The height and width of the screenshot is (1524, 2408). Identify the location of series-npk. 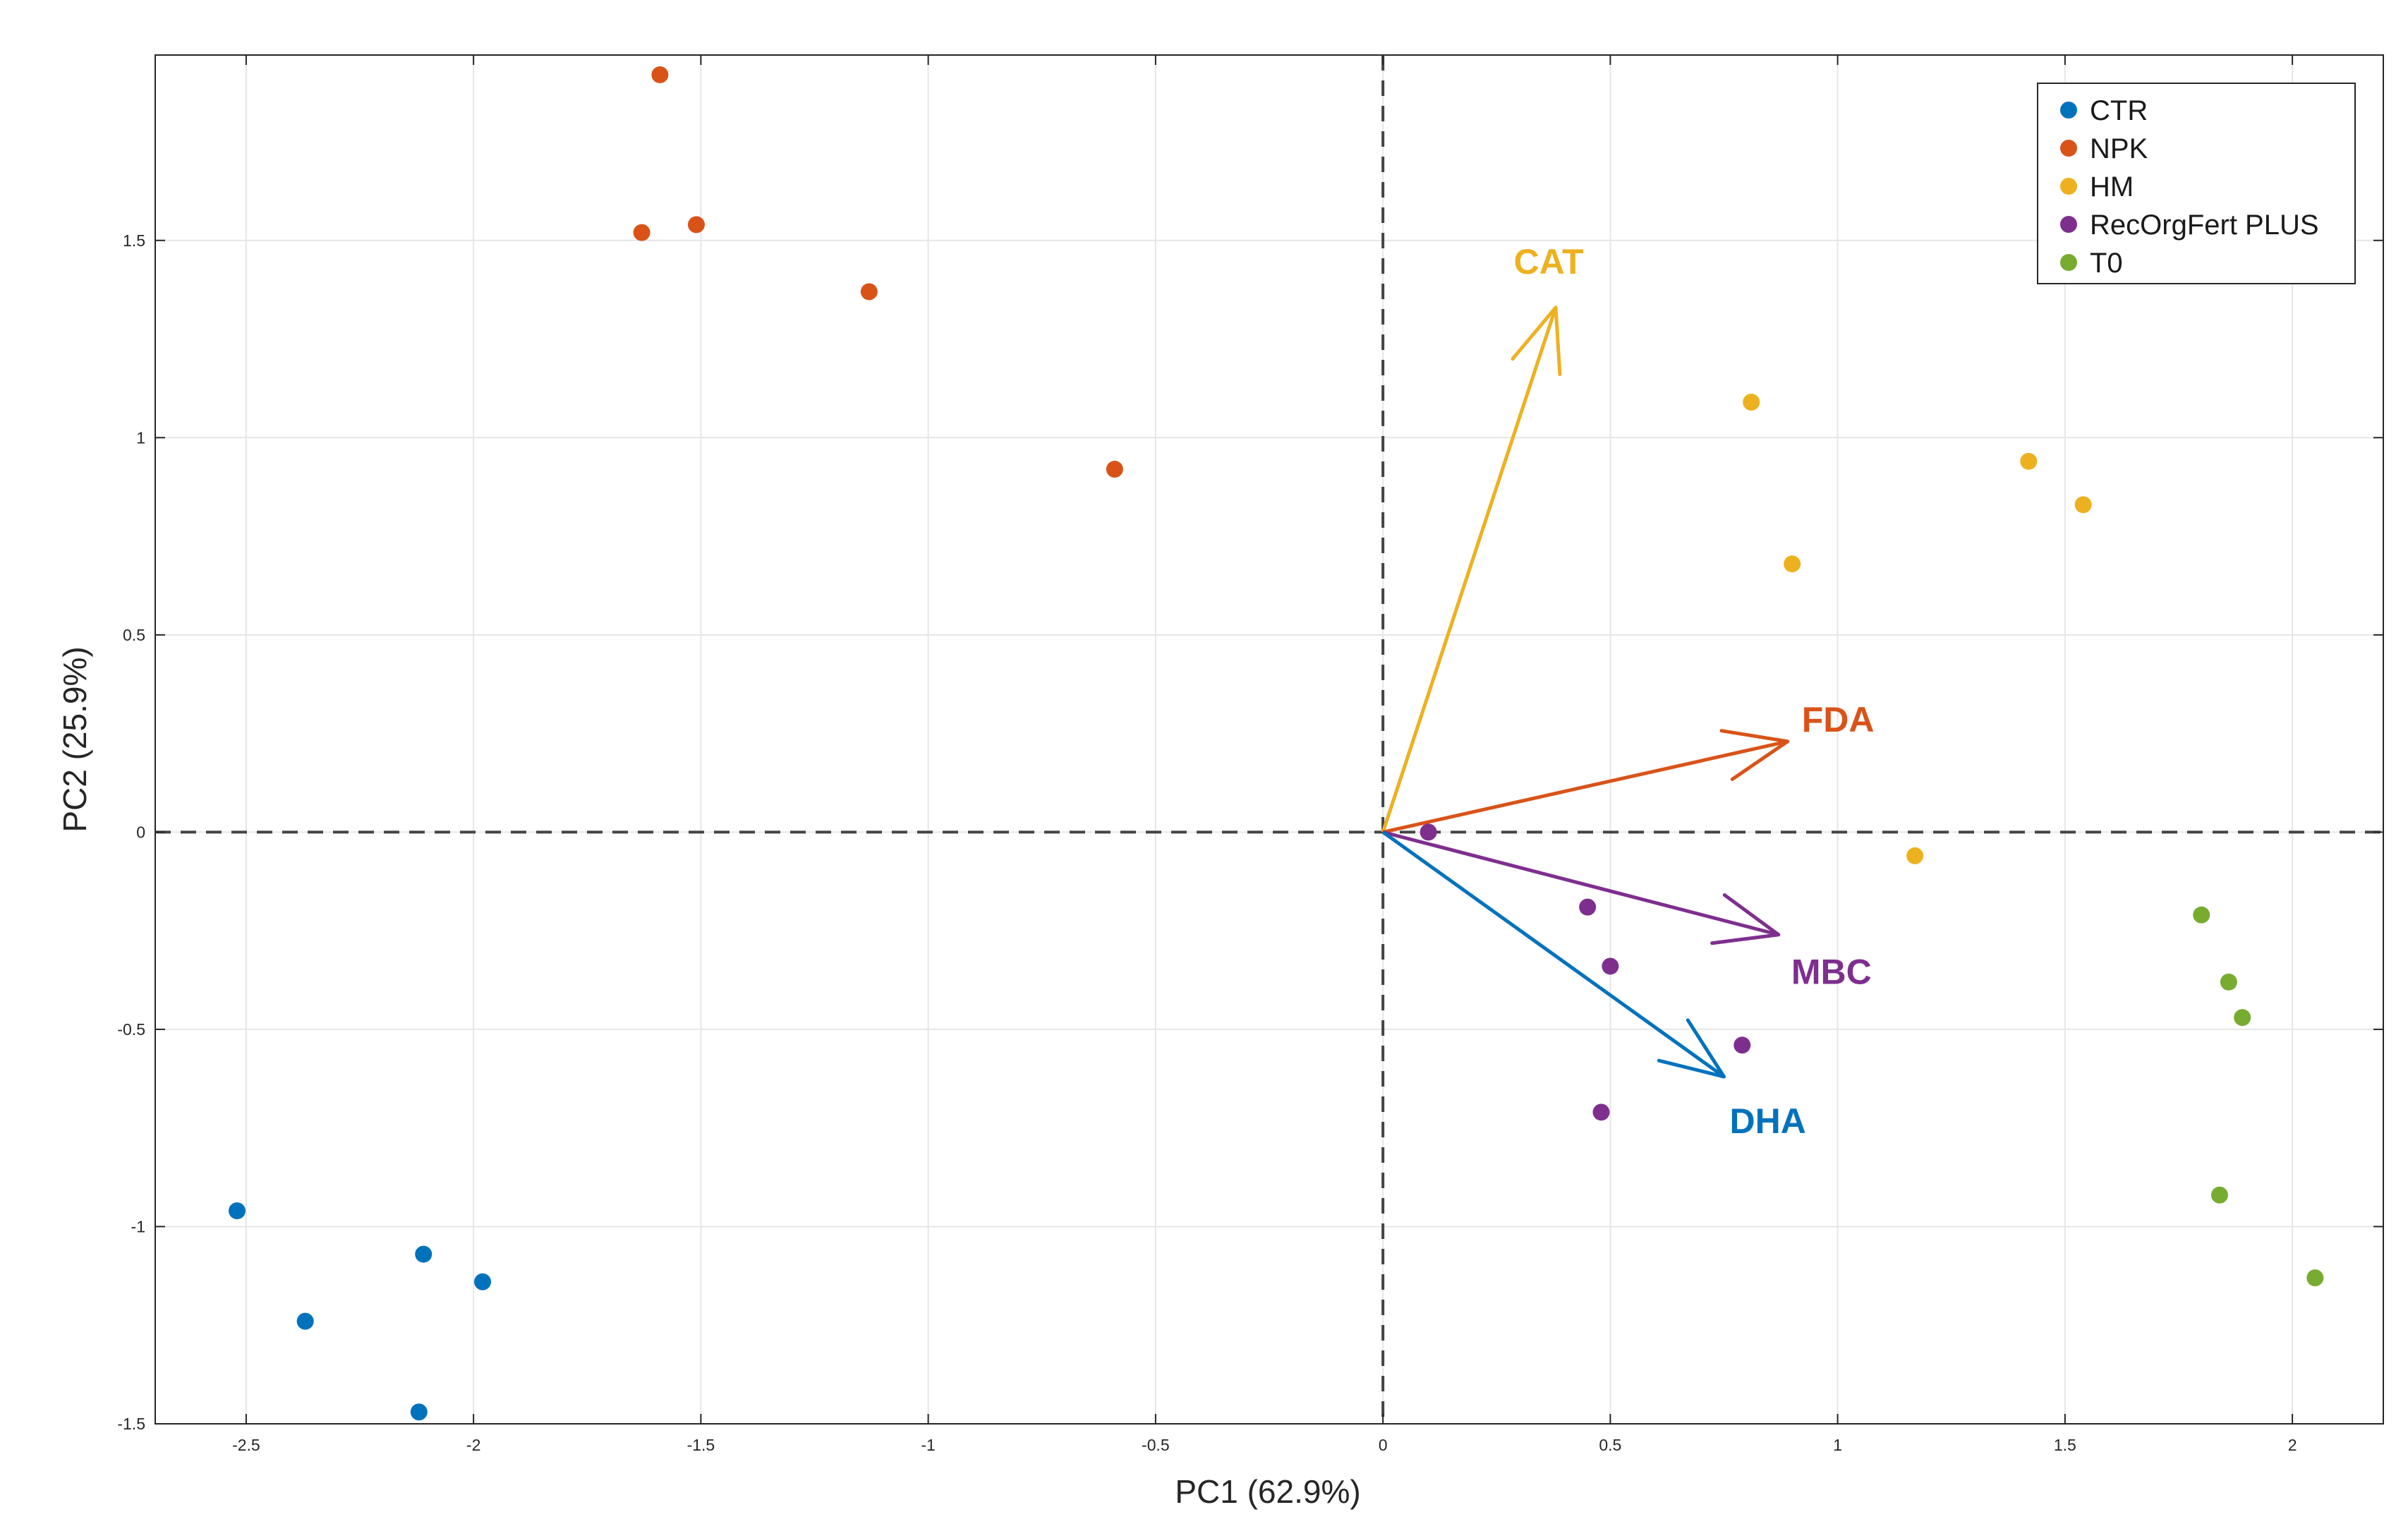
(878, 272).